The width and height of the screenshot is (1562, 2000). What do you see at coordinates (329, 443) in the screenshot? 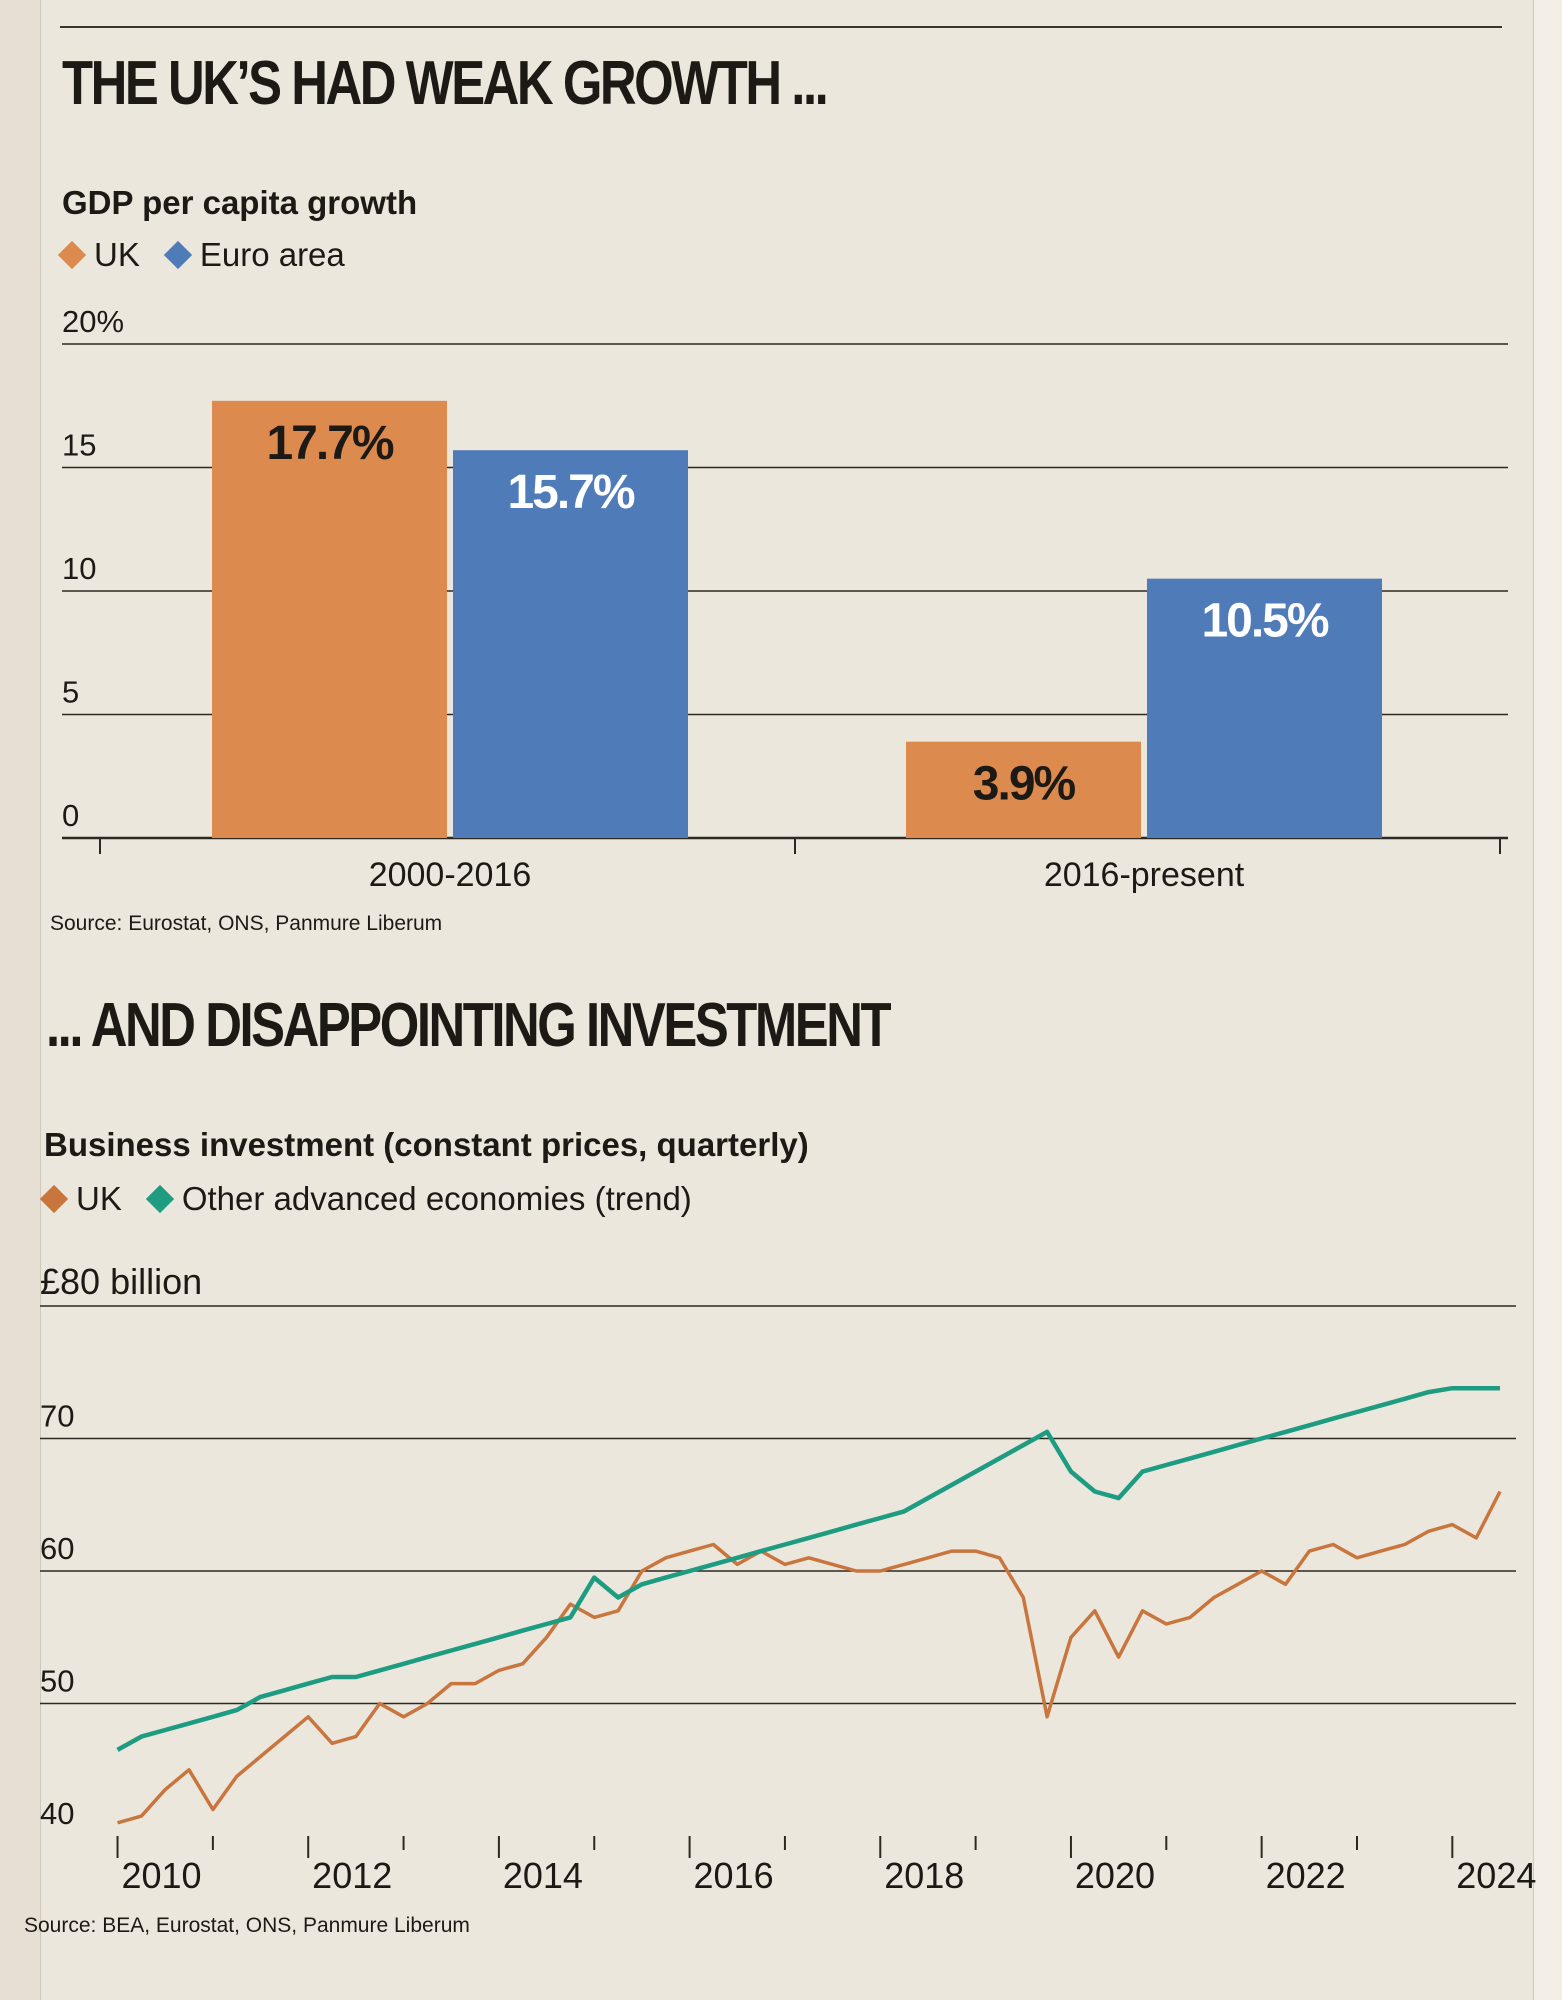
I see `bar-data-label: 17.7%` at bounding box center [329, 443].